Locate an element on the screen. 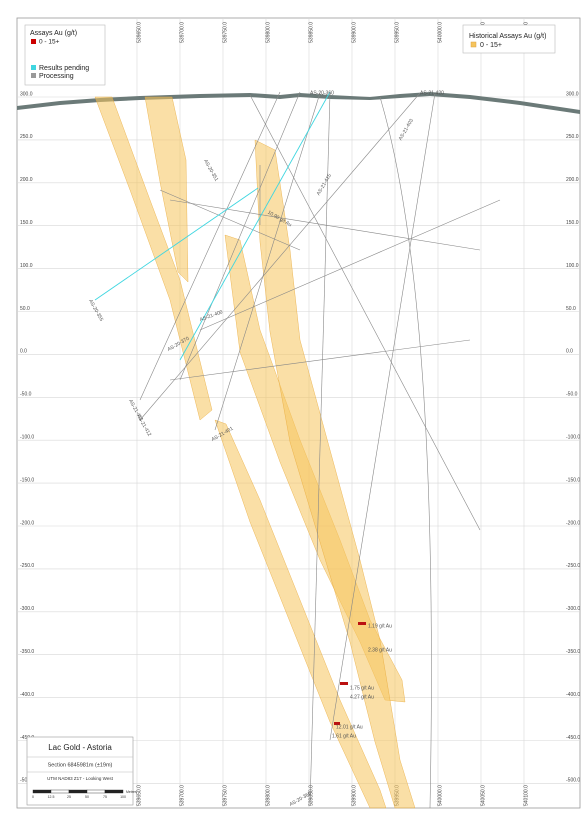  assay-label: 1.19 g/t Au is located at coordinates (380, 626).